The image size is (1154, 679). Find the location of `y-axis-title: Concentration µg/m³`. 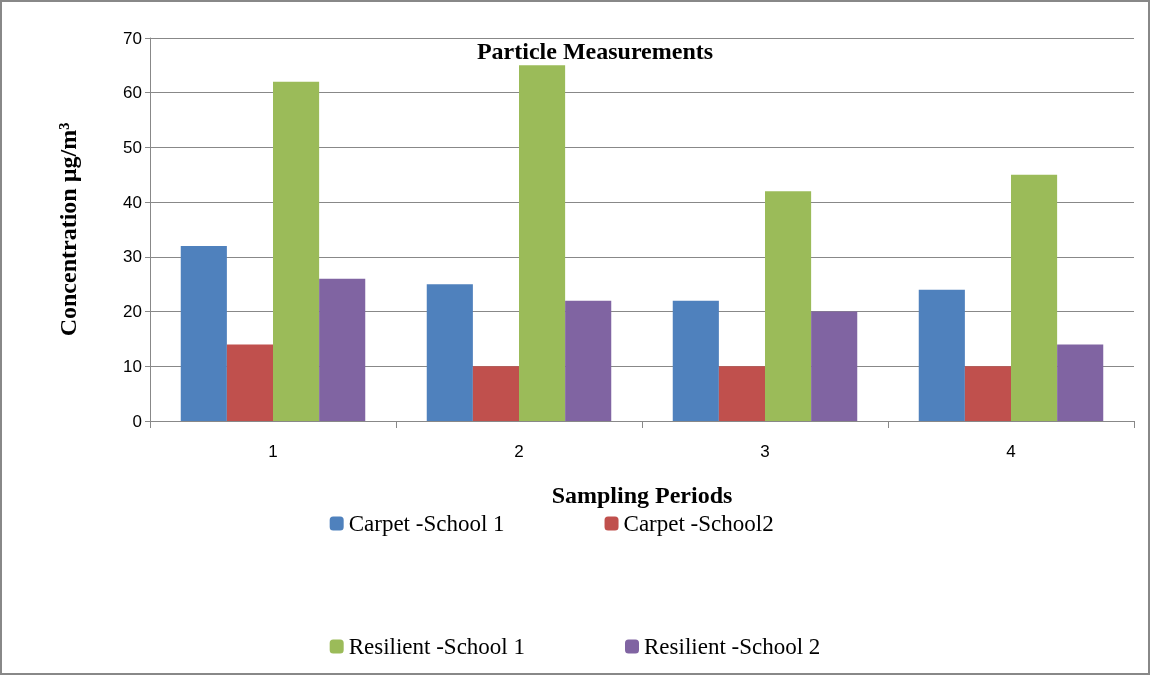

y-axis-title: Concentration µg/m³ is located at coordinates (68, 229).